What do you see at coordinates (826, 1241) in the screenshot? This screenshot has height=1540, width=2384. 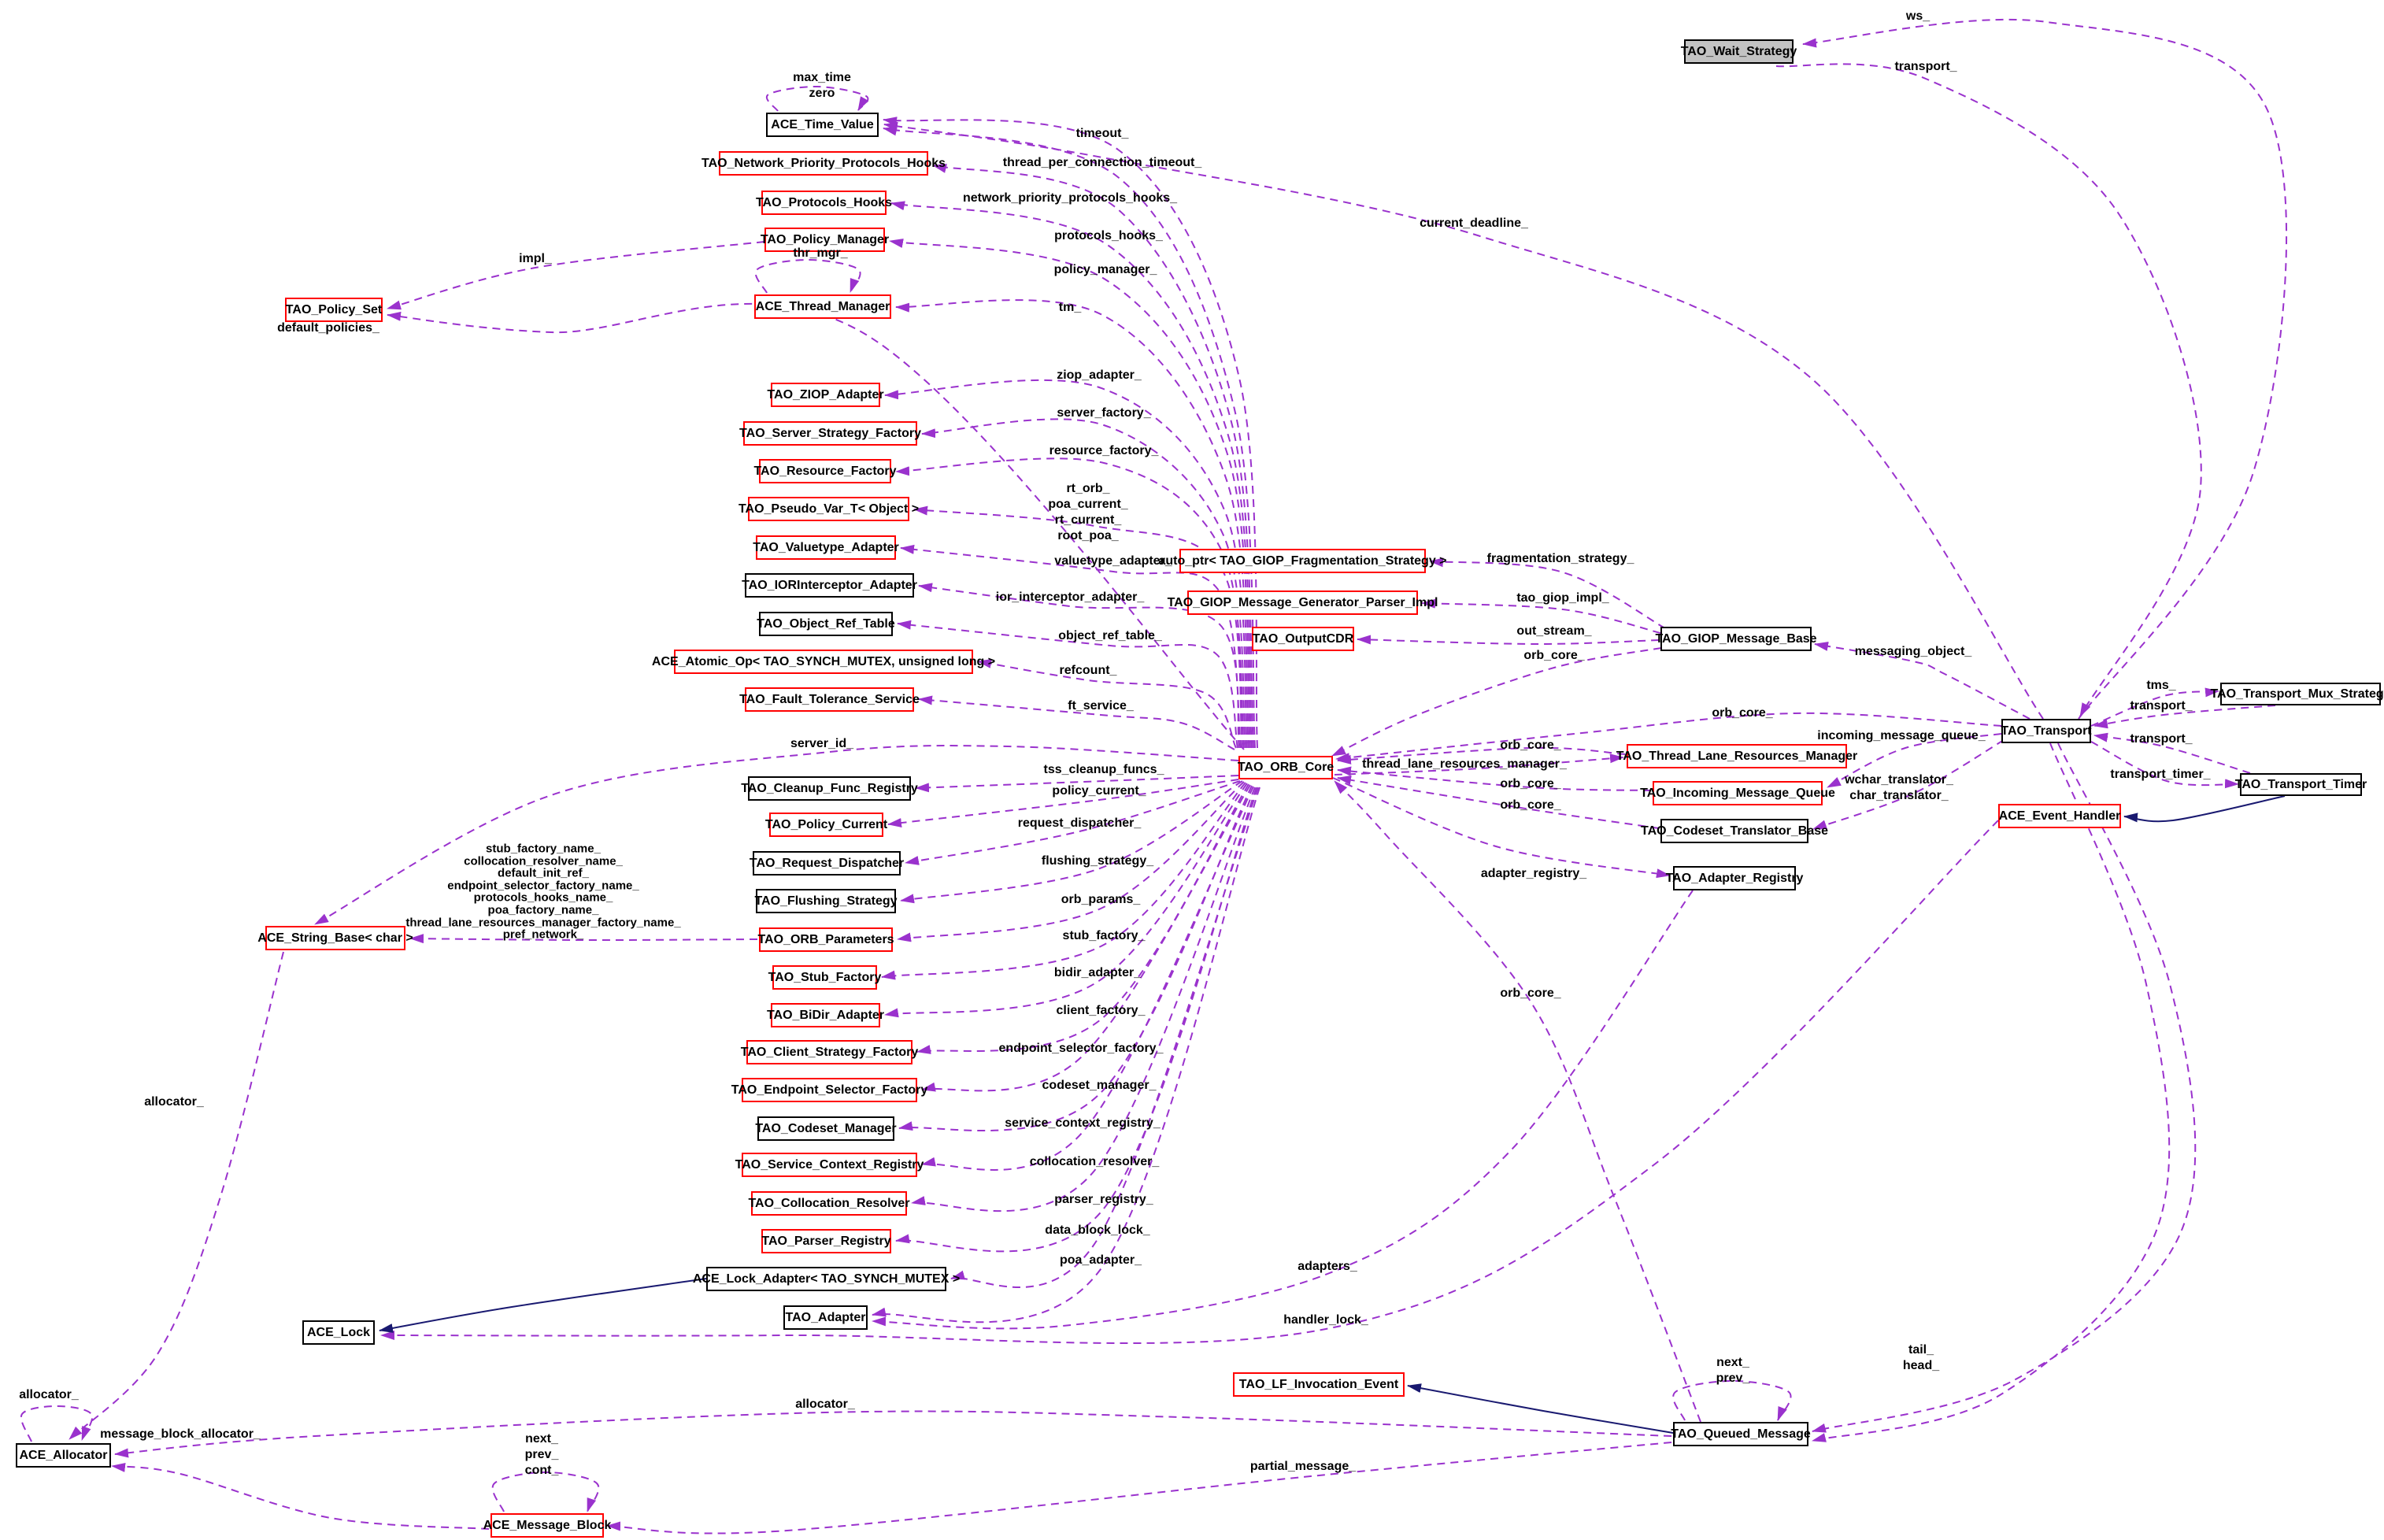 I see `node-parser-registry: TAO_Parser_Registry` at bounding box center [826, 1241].